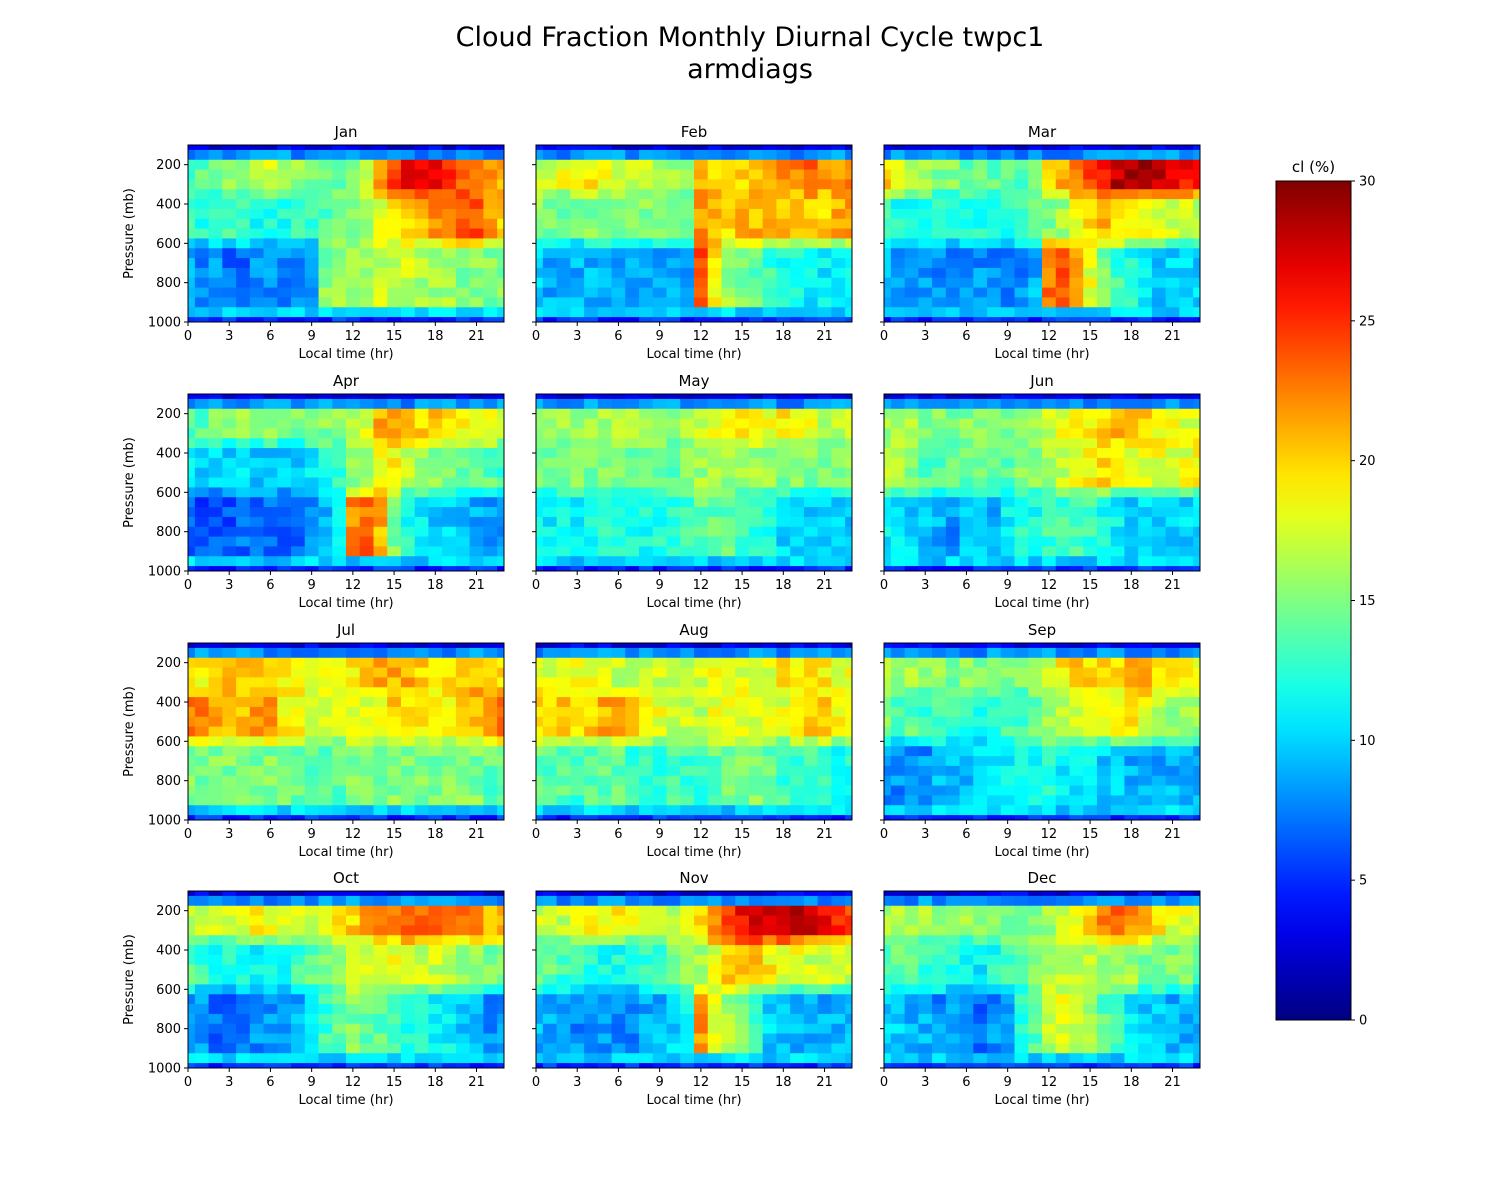 The width and height of the screenshot is (1500, 1200). What do you see at coordinates (346, 878) in the screenshot?
I see `panel-title: Oct` at bounding box center [346, 878].